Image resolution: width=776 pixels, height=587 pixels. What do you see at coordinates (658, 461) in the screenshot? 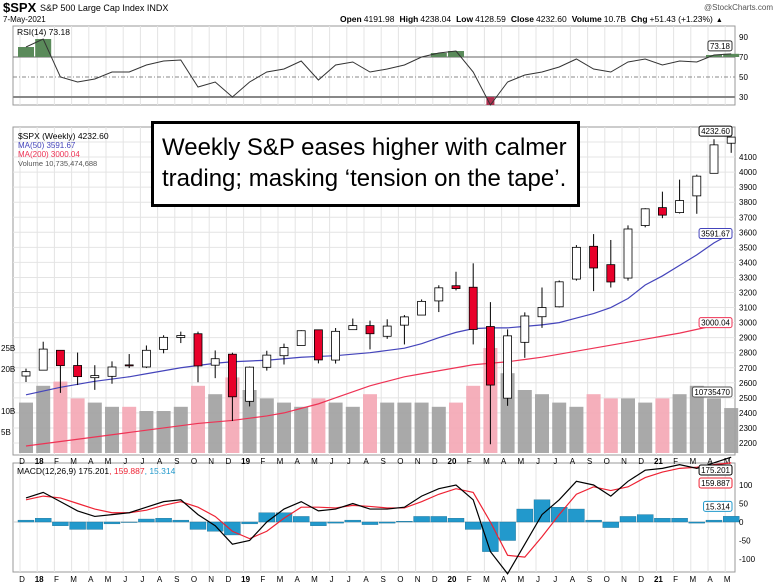
I see `x-tick-label: 21` at bounding box center [658, 461].